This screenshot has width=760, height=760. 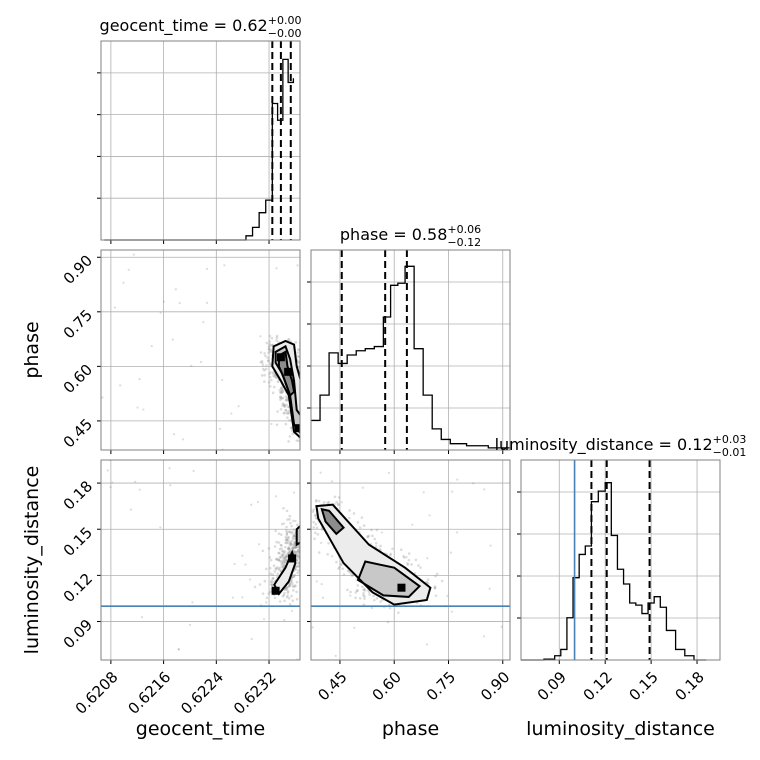 What do you see at coordinates (332, 686) in the screenshot?
I see `x-tick-label: 0.45` at bounding box center [332, 686].